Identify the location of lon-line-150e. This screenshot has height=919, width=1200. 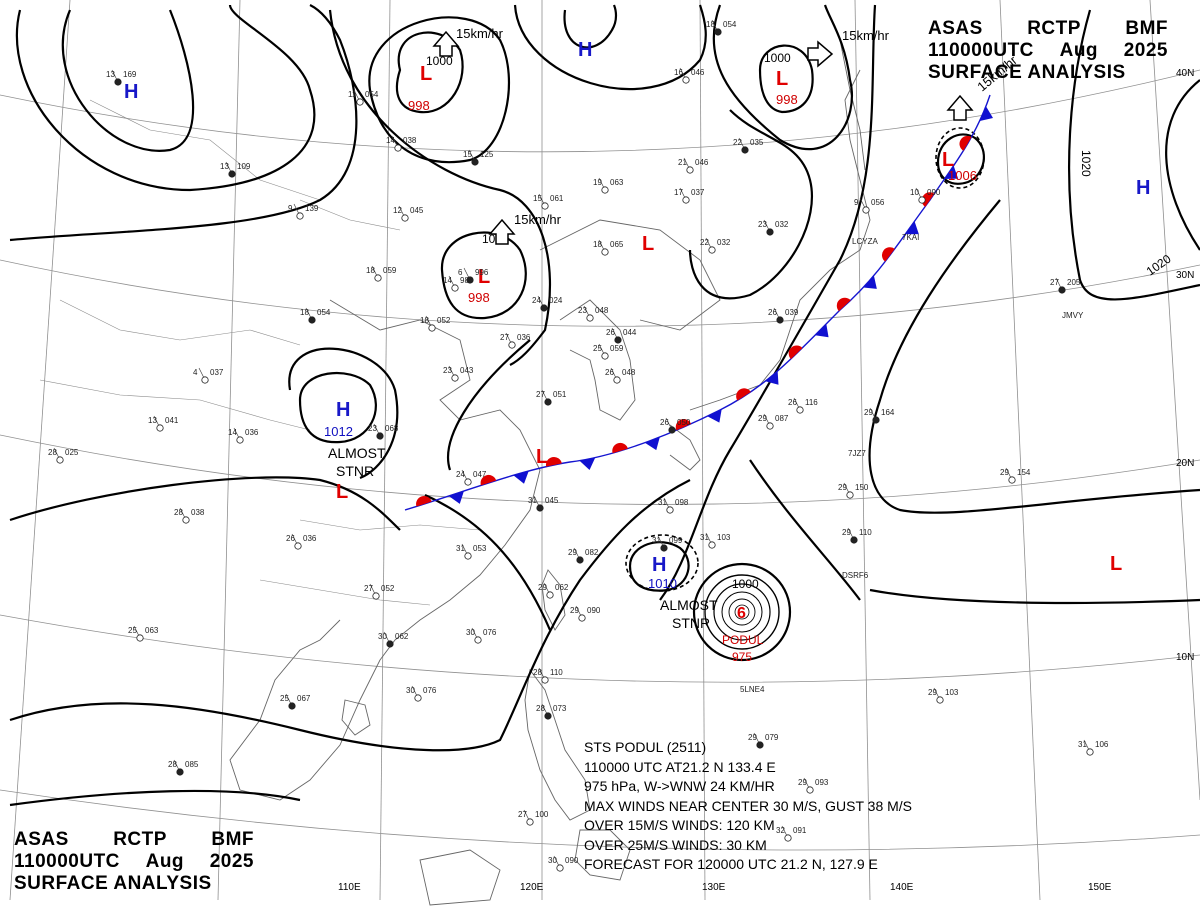
(1174, 400).